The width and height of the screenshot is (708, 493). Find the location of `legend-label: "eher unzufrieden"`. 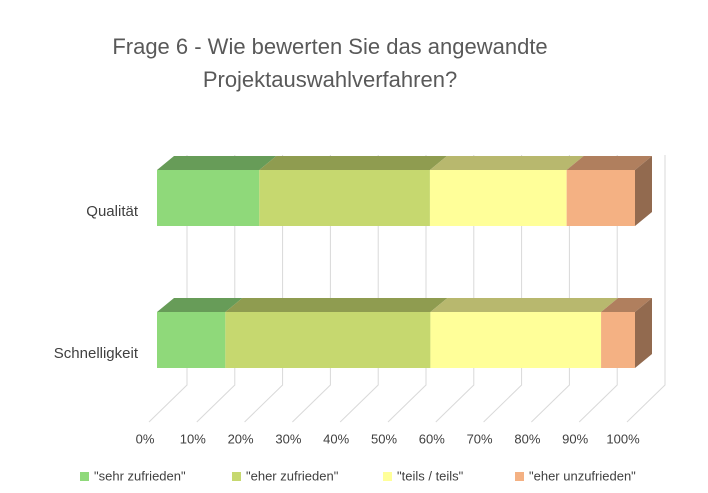

legend-label: "eher unzufrieden" is located at coordinates (582, 475).